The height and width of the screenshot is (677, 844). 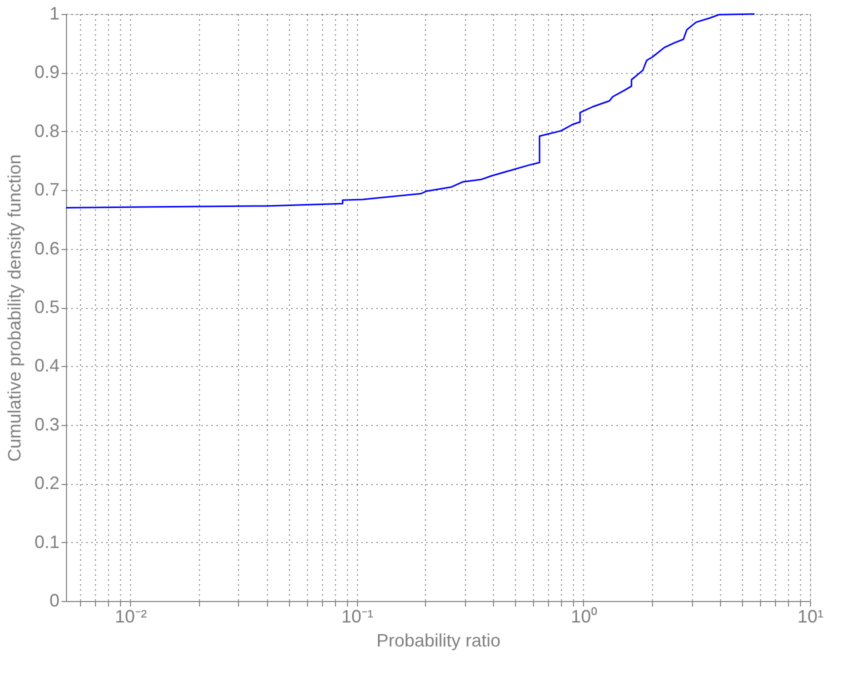 I want to click on y-tick-label: 0.8, so click(x=47, y=130).